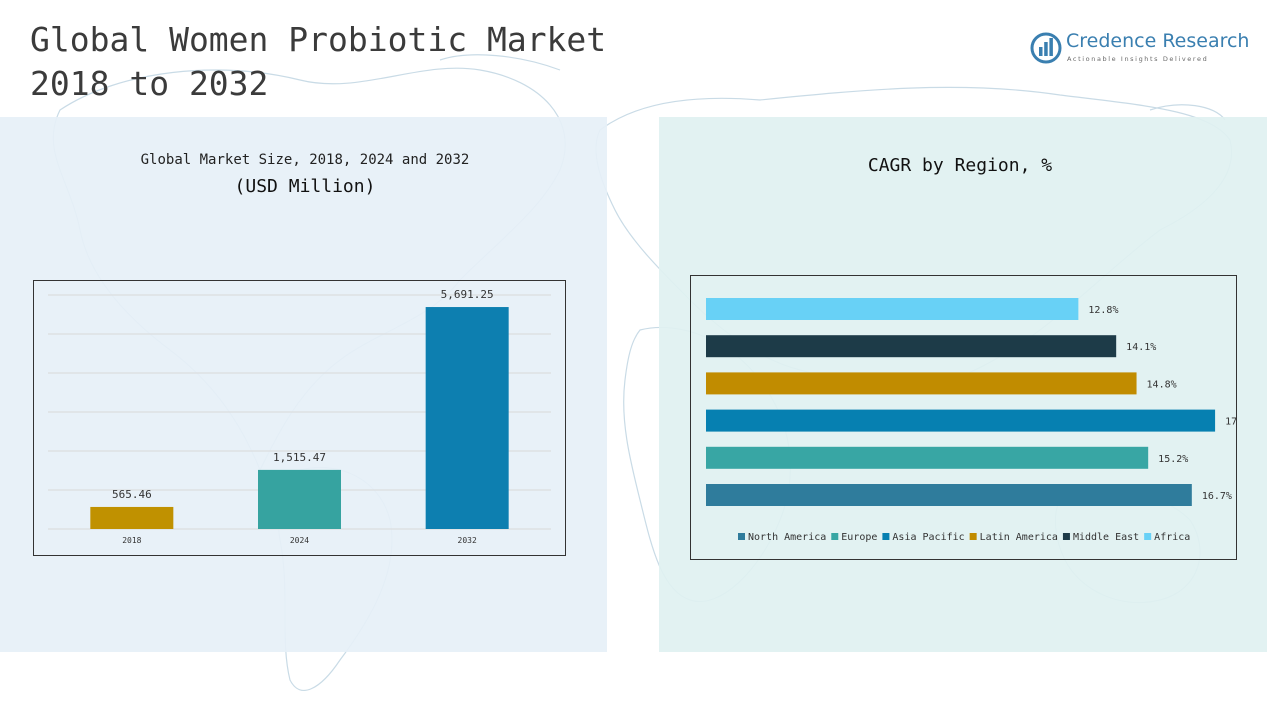 Image resolution: width=1267 pixels, height=713 pixels. What do you see at coordinates (305, 160) in the screenshot?
I see `left-chart-subtitle: Global Market Size, 2018, 2024 and 2032` at bounding box center [305, 160].